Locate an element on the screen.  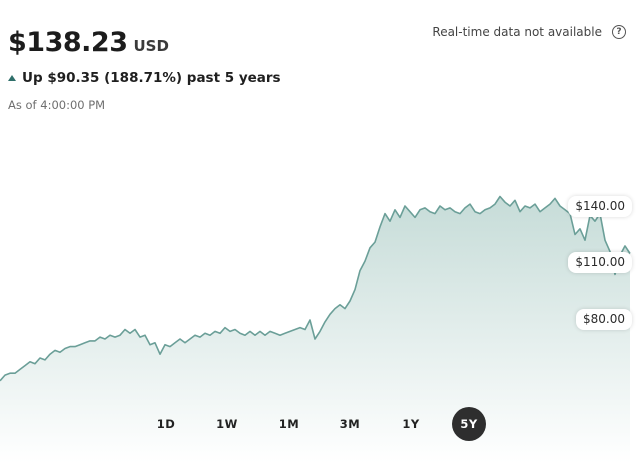
range-1d-button: 1D is located at coordinates (166, 424).